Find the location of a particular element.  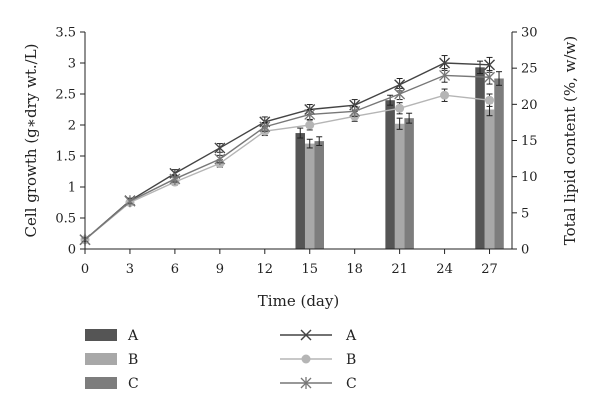

right-tick-label: 30 is located at coordinates (529, 33).